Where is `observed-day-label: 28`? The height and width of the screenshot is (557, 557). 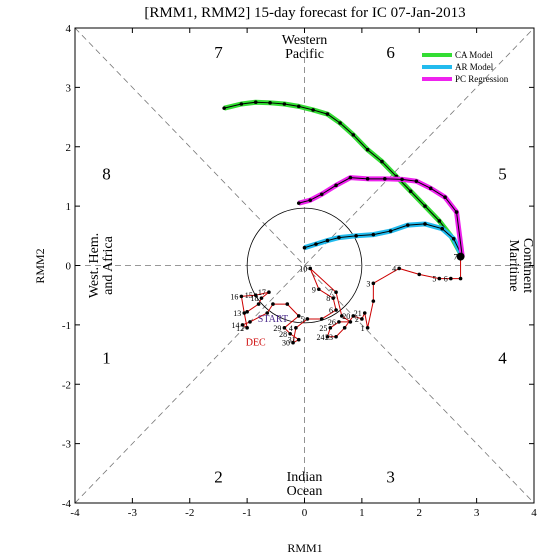
observed-day-label: 28 is located at coordinates (283, 334).